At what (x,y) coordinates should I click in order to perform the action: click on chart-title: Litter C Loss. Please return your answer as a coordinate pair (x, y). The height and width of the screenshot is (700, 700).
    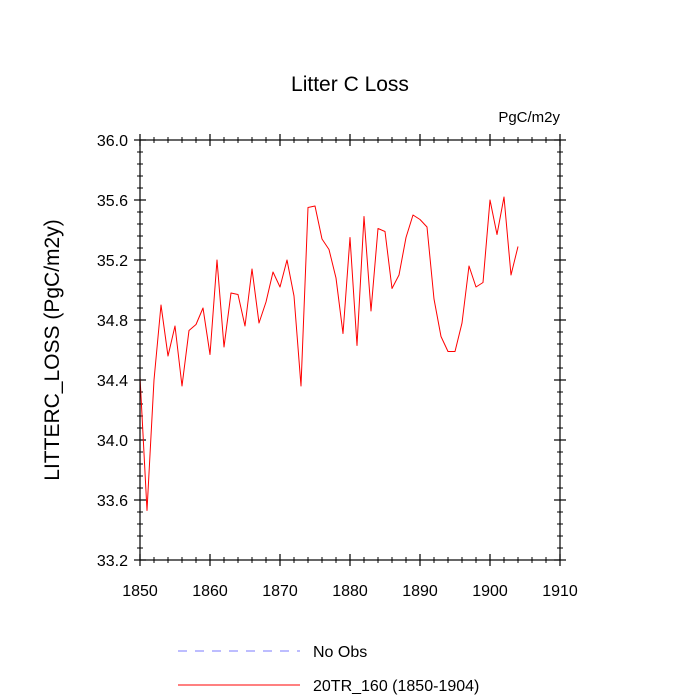
    Looking at the image, I should click on (350, 84).